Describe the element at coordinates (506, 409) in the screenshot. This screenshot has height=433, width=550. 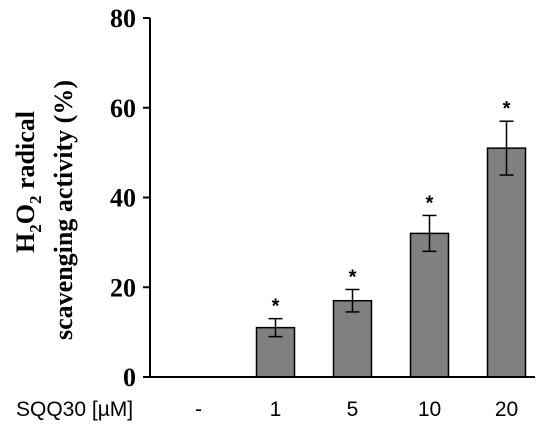
I see `x-tick-label: 20` at that location.